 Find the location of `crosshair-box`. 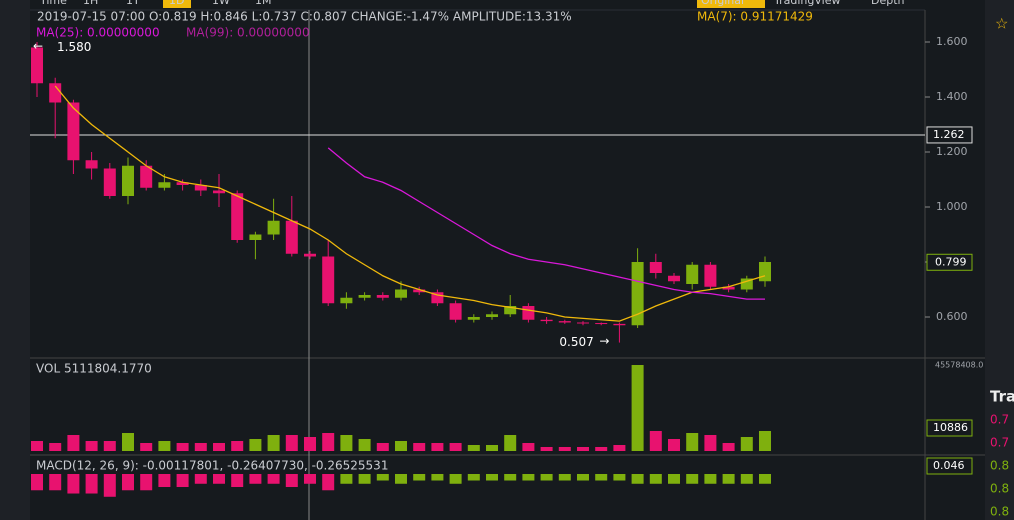

crosshair-box is located at coordinates (949, 135).